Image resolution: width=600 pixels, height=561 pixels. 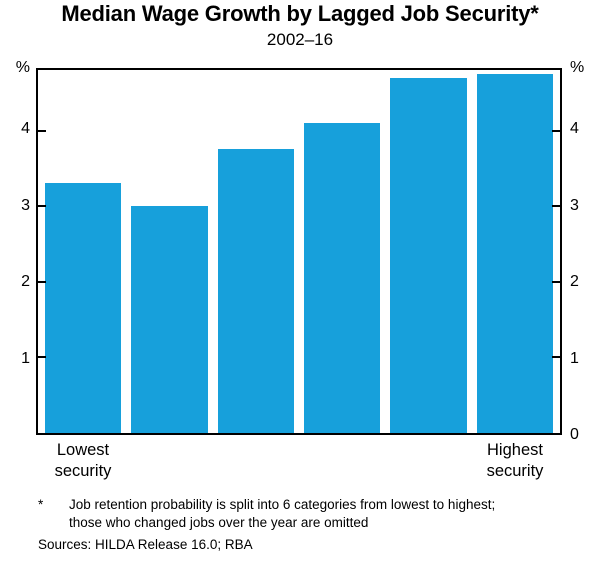 What do you see at coordinates (515, 461) in the screenshot?
I see `x-axis-label-highest-security: Highest security` at bounding box center [515, 461].